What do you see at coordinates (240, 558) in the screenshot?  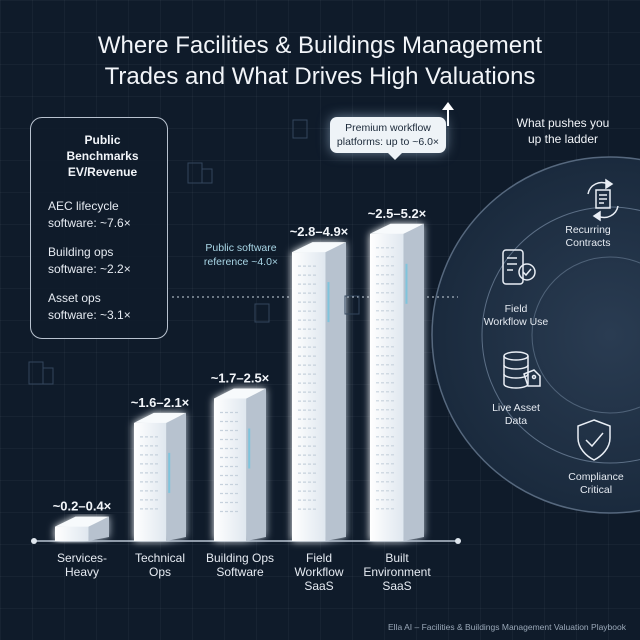 I see `category-label-2-line1: Building Ops` at bounding box center [240, 558].